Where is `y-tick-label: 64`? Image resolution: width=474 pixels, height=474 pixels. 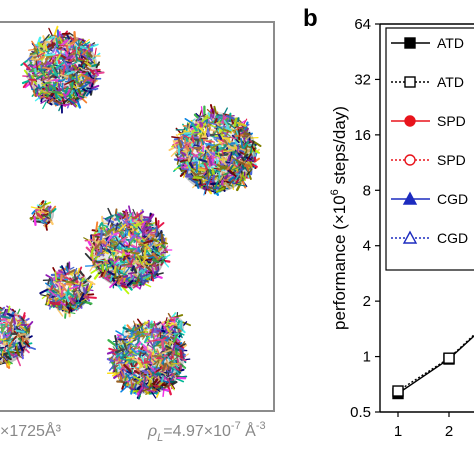
y-tick-label: 64 is located at coordinates (362, 24).